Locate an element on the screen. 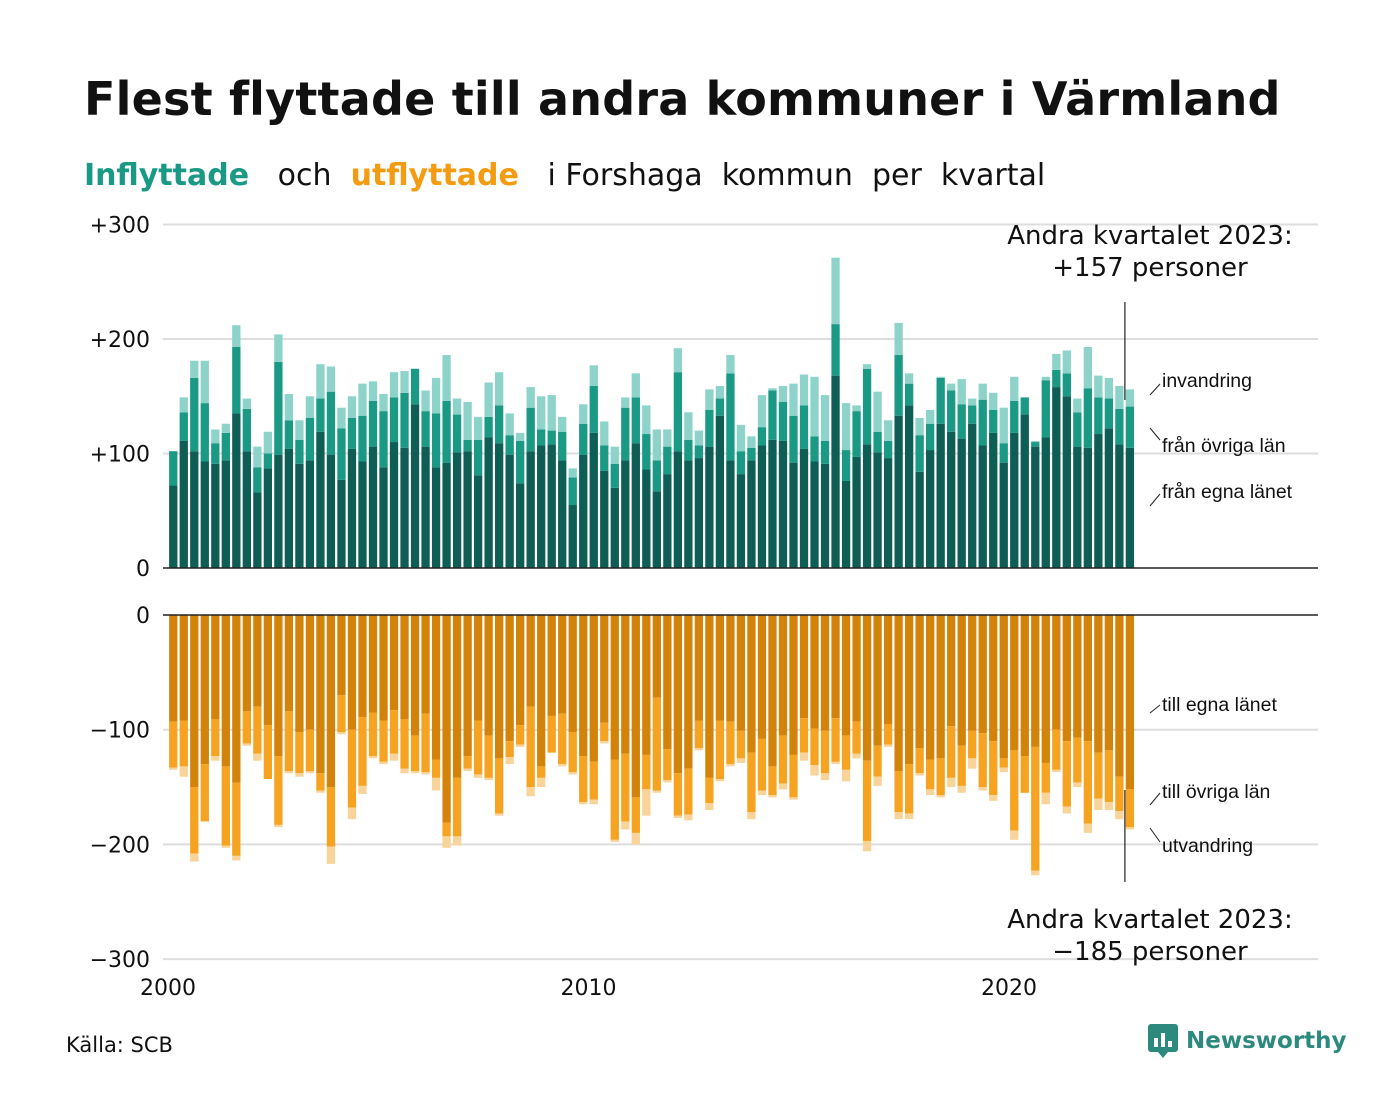 Image resolution: width=1400 pixels, height=1120 pixels. newsworthy-logo: Newsworthy is located at coordinates (1247, 1041).